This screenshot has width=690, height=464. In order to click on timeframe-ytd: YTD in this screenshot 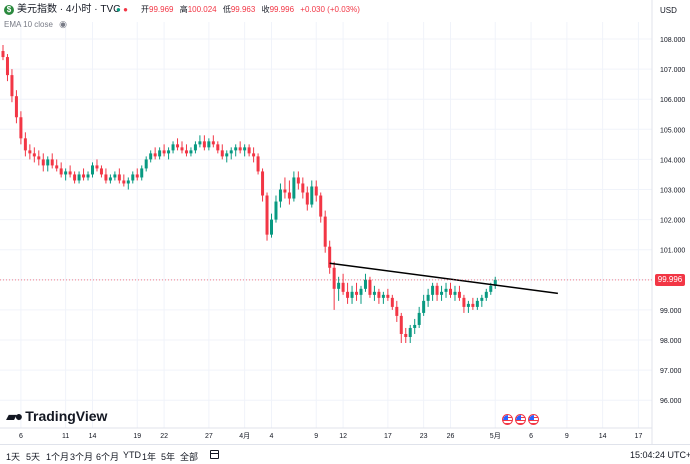, I will do `click(132, 455)`.